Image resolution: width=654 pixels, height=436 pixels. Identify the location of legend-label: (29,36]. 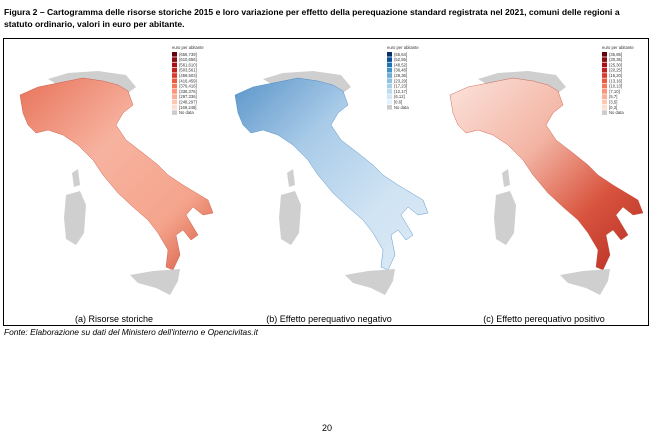
(400, 75).